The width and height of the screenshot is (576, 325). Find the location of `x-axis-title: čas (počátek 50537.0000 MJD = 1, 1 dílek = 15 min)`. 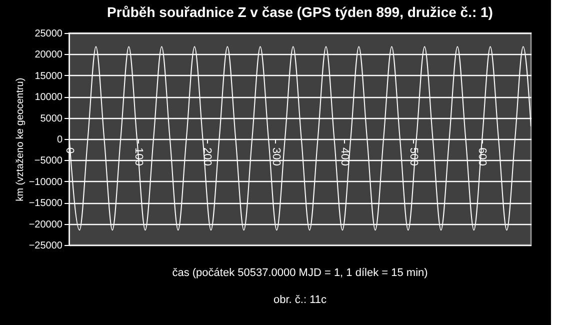

x-axis-title: čas (počátek 50537.0000 MJD = 1, 1 dílek = 15 min) is located at coordinates (300, 273).